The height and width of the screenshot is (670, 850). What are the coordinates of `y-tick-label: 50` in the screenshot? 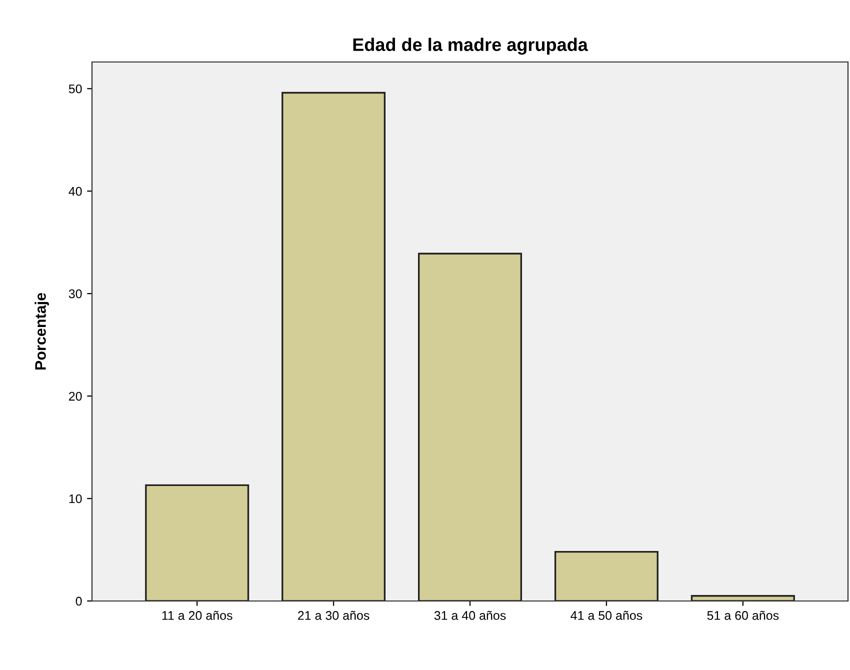 It's located at (75, 89).